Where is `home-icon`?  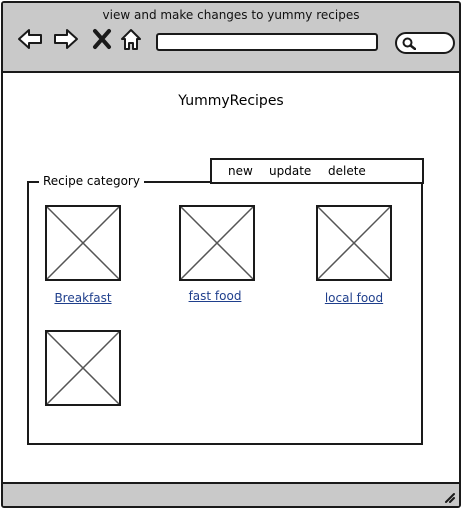
home-icon is located at coordinates (131, 39).